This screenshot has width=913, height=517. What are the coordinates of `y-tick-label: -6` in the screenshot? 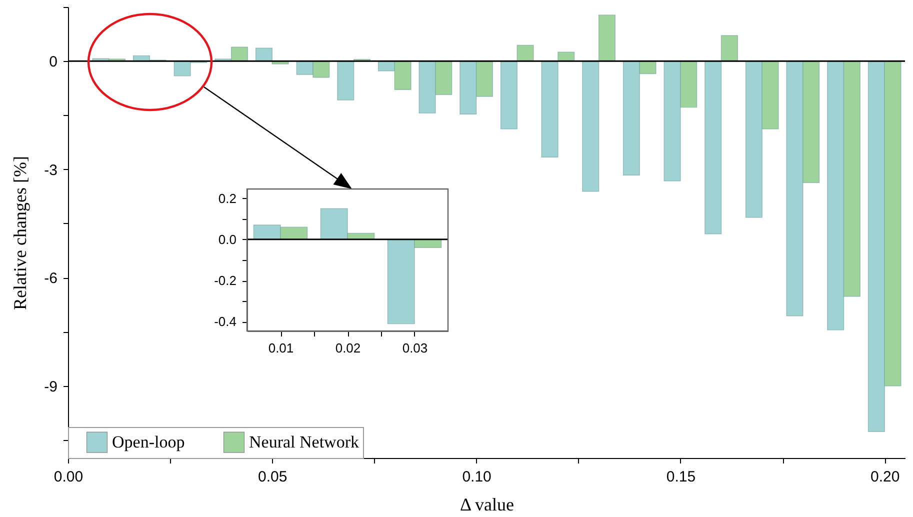 It's located at (51, 279).